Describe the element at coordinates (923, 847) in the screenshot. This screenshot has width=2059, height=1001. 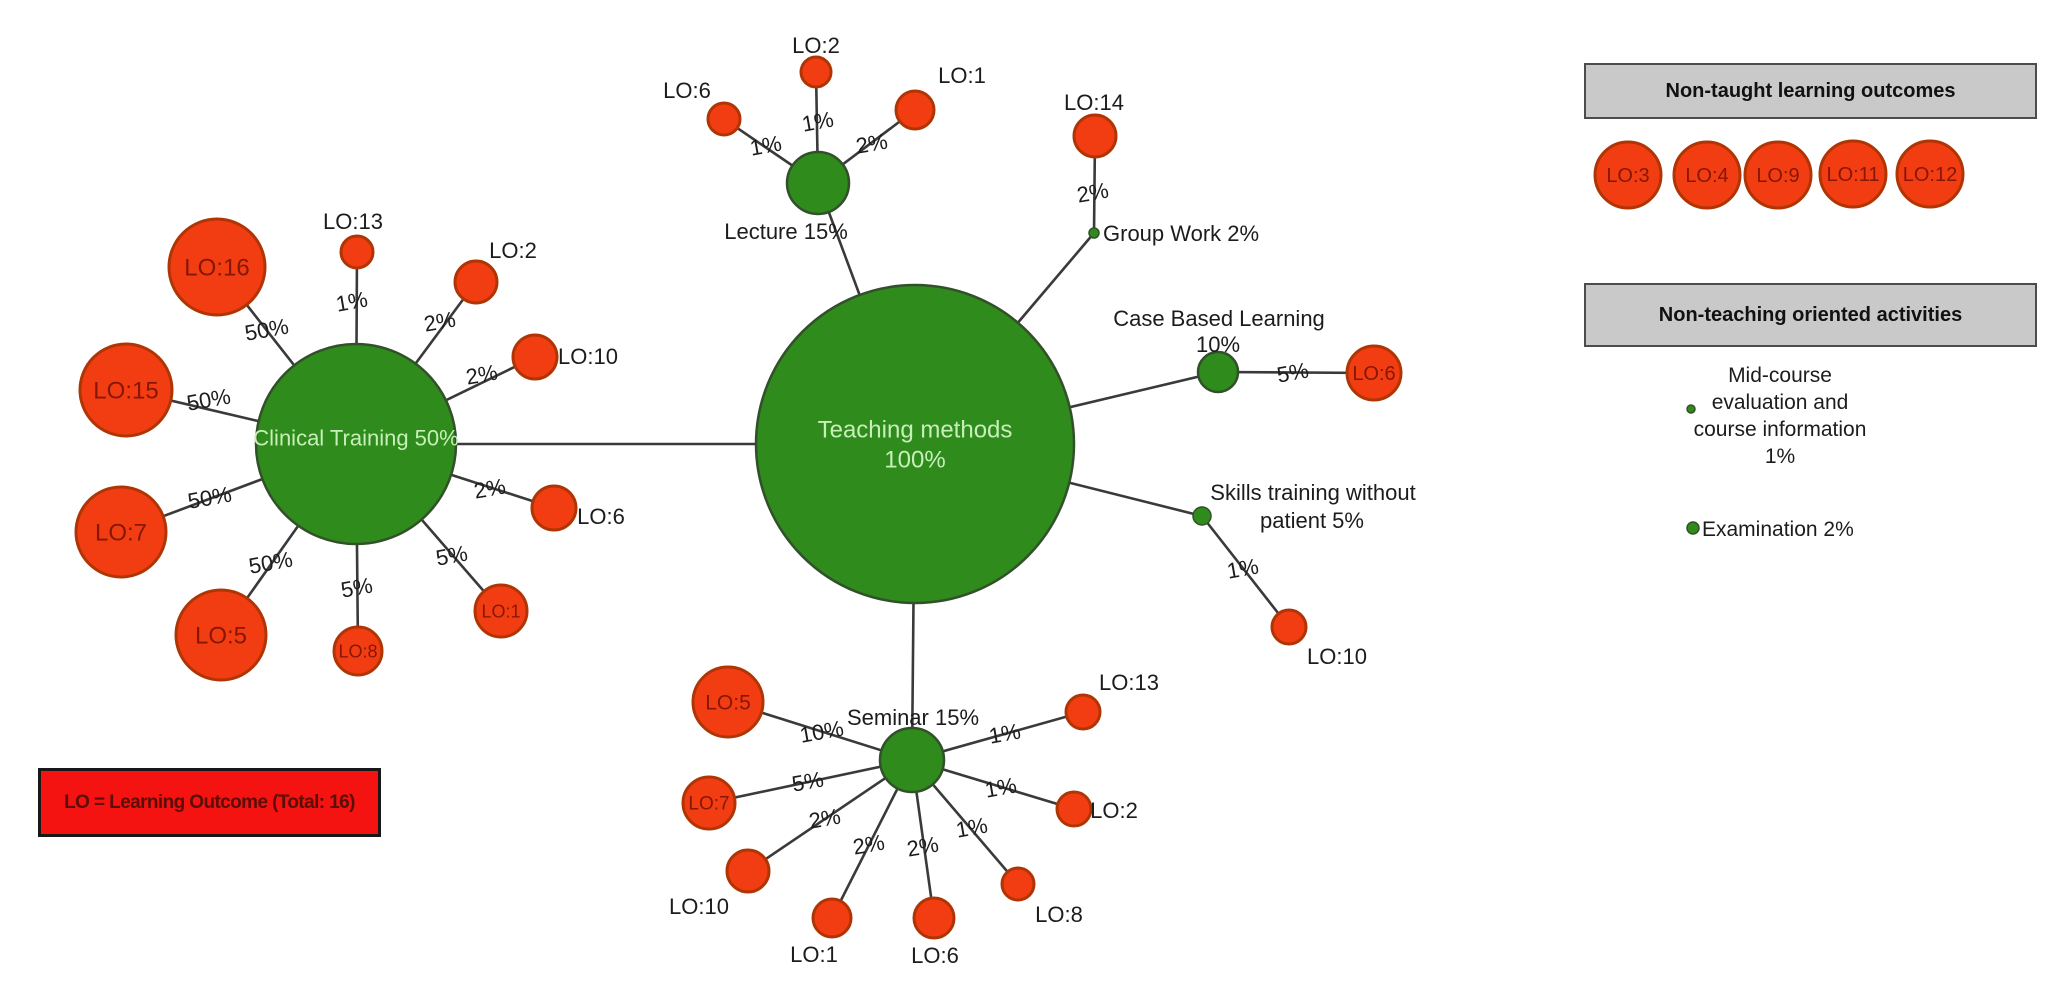
I see `edge-label-seminar-lo6-seminar: 2%` at that location.